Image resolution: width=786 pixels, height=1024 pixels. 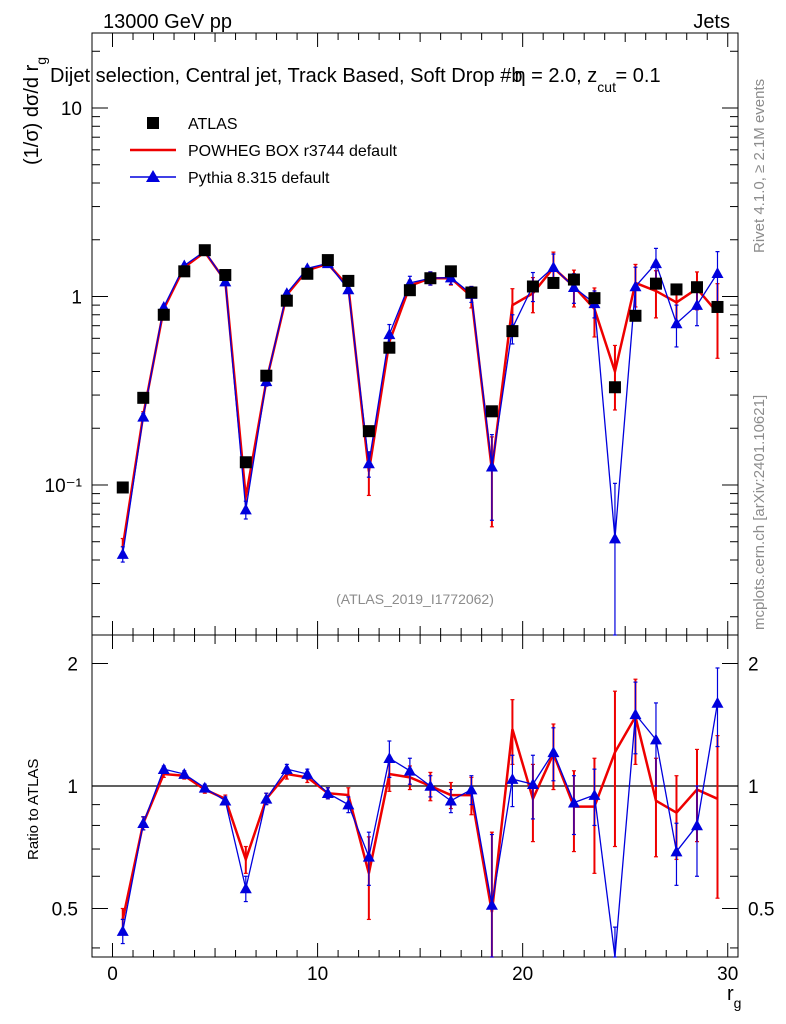 What do you see at coordinates (711, 22) in the screenshot?
I see `category-label: Jets` at bounding box center [711, 22].